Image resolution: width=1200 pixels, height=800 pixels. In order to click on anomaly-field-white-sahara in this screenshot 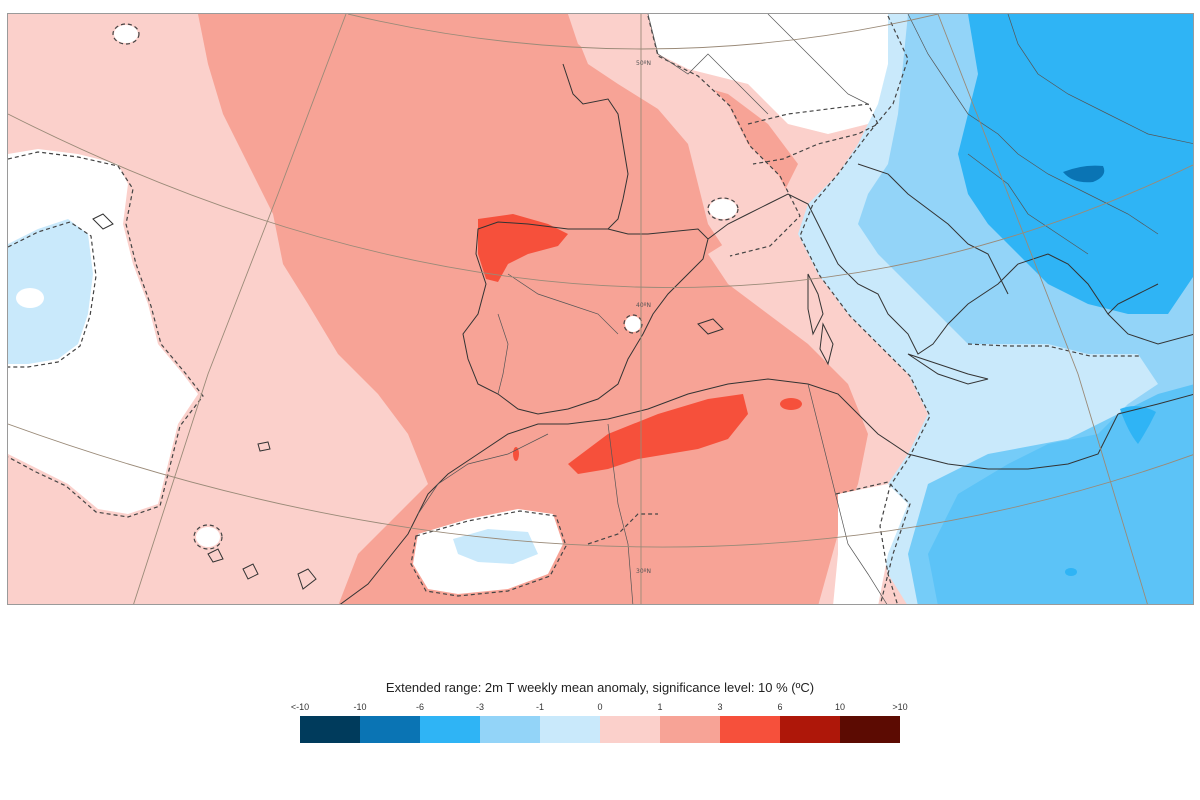, I will do `click(870, 544)`.